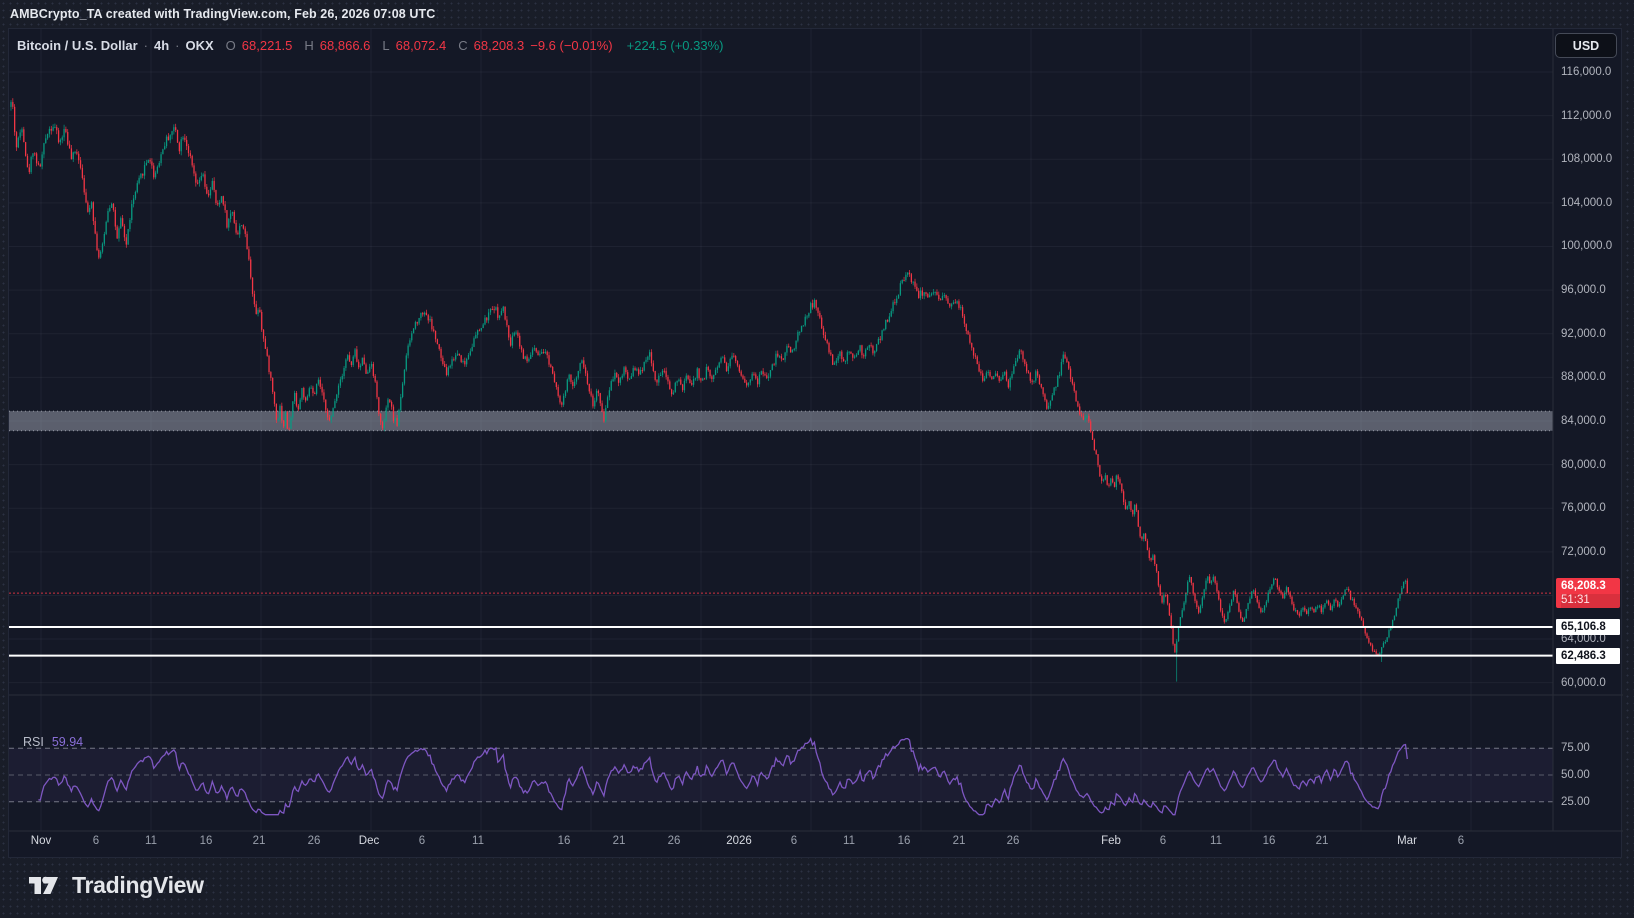  I want to click on price-tick-label: 112,000.0, so click(1586, 115).